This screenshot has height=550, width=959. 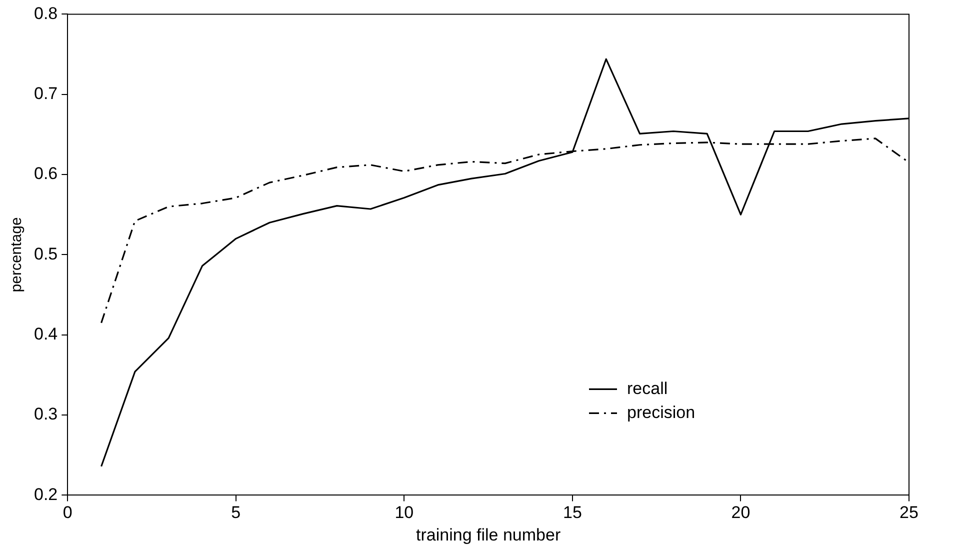 What do you see at coordinates (572, 512) in the screenshot?
I see `x-tick-label: 15` at bounding box center [572, 512].